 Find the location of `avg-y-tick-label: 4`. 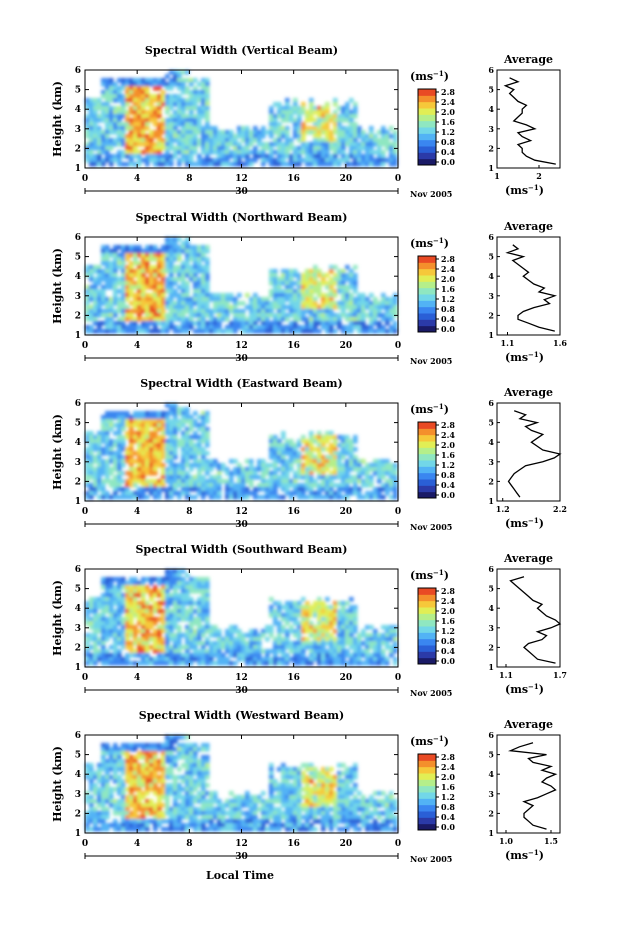

avg-y-tick-label: 4 is located at coordinates (491, 109).